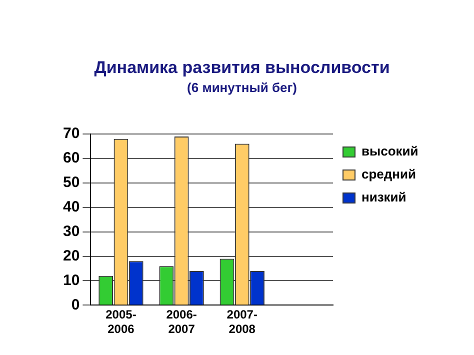 The height and width of the screenshot is (355, 474). What do you see at coordinates (71, 133) in the screenshot?
I see `y-tick-label: 70` at bounding box center [71, 133].